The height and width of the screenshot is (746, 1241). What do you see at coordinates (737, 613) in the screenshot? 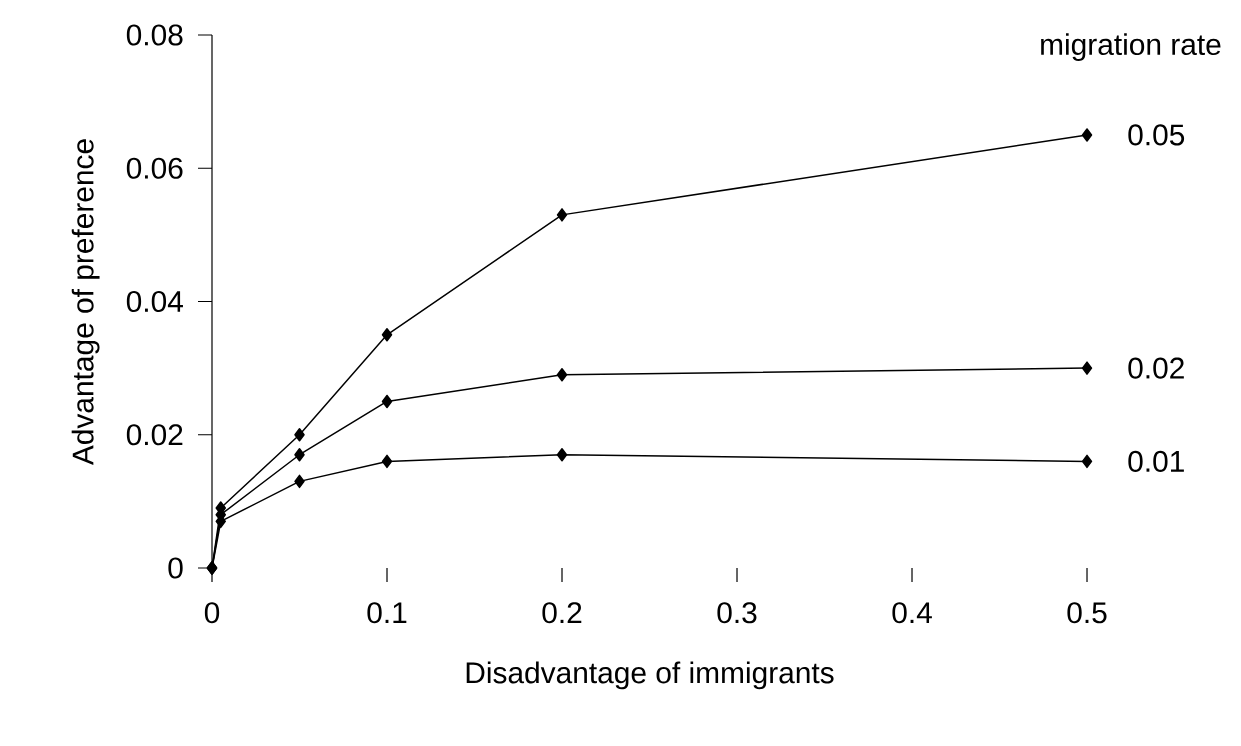
I see `x-tick-label: 0.3` at bounding box center [737, 613].